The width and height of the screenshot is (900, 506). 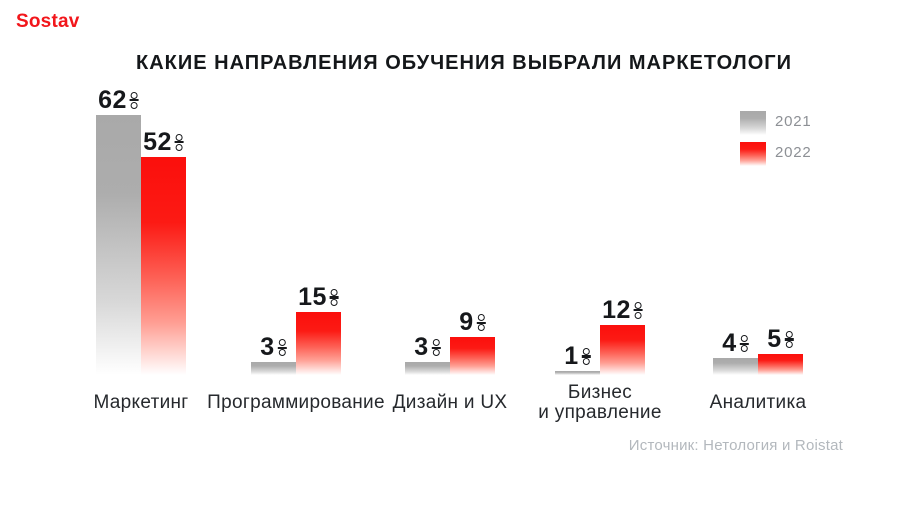 What do you see at coordinates (793, 121) in the screenshot?
I see `legend-label-2021: 2021` at bounding box center [793, 121].